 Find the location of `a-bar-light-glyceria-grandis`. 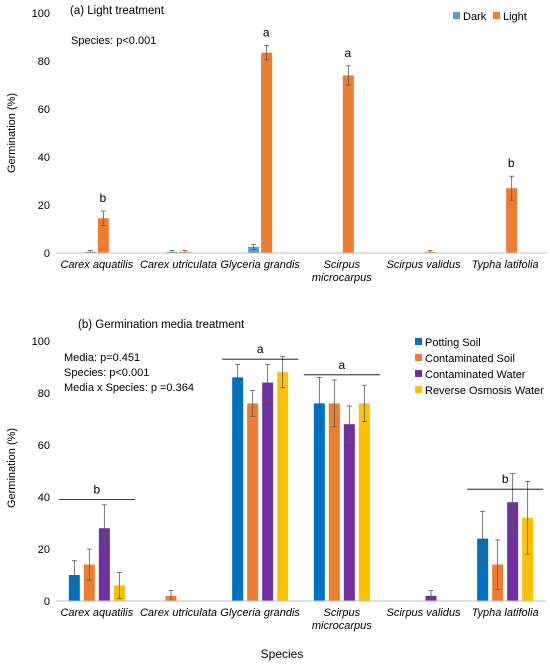

a-bar-light-glyceria-grandis is located at coordinates (267, 152).